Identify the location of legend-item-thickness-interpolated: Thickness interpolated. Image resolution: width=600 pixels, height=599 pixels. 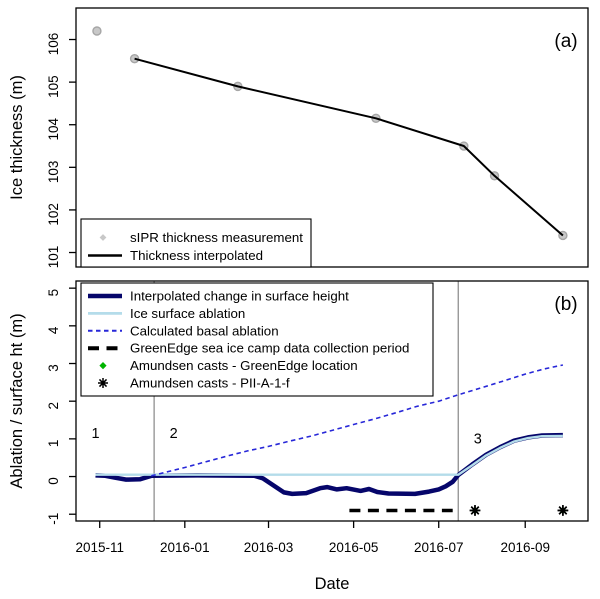
(175, 255).